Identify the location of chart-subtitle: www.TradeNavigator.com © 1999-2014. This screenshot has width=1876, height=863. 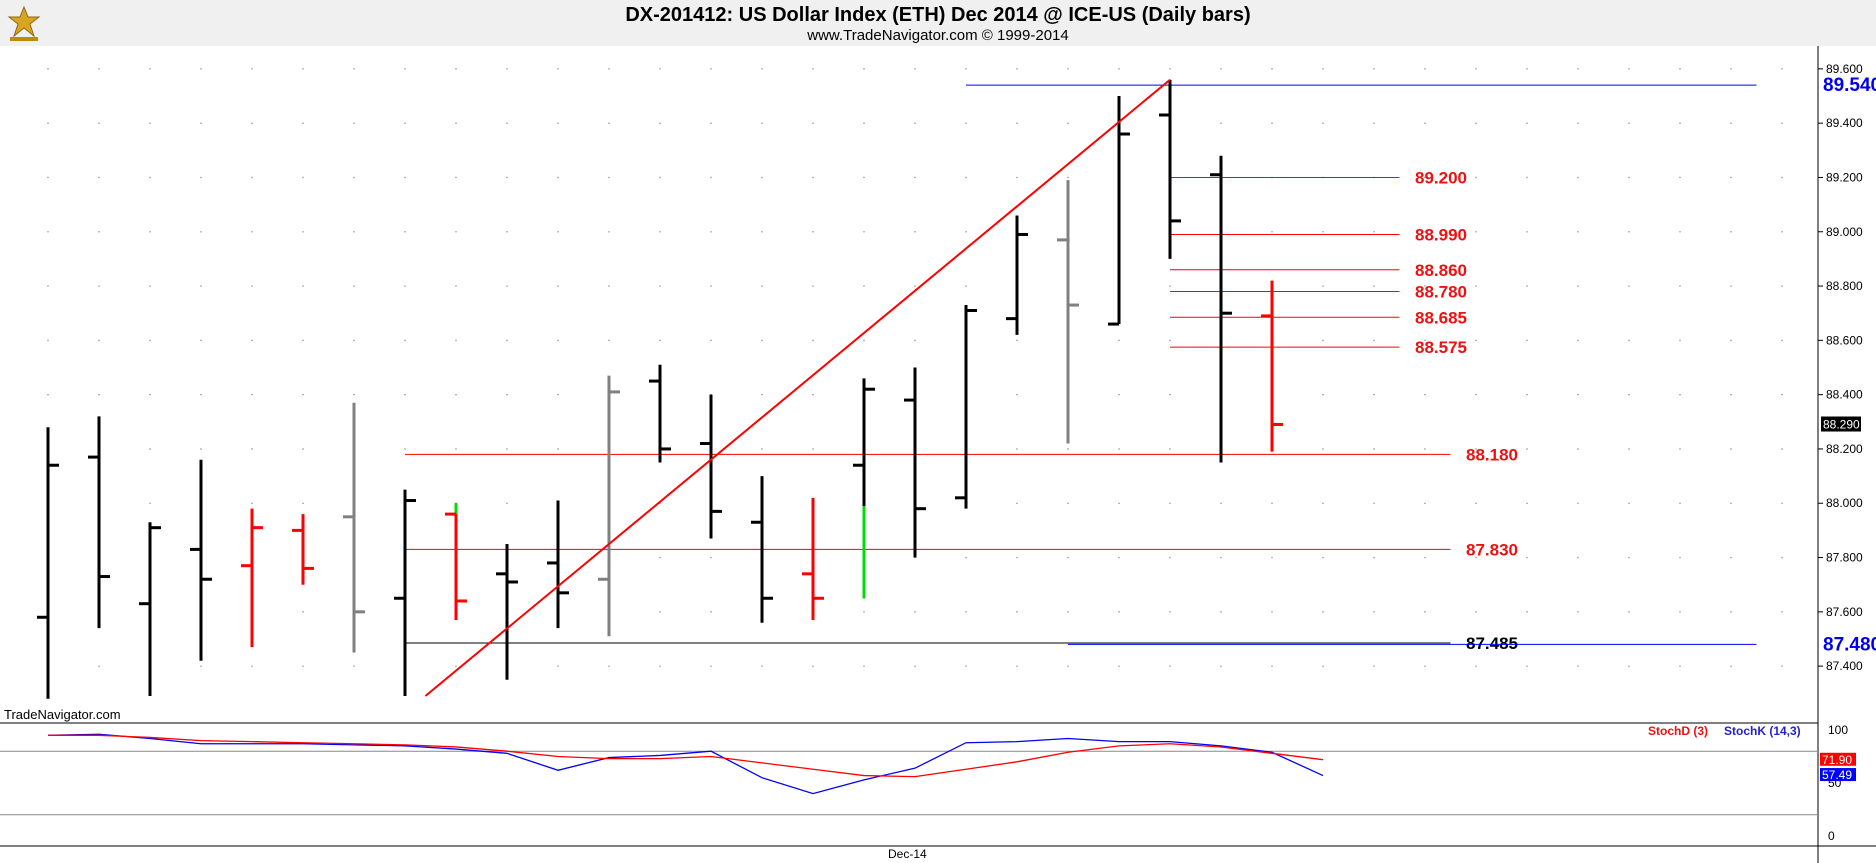
(938, 35).